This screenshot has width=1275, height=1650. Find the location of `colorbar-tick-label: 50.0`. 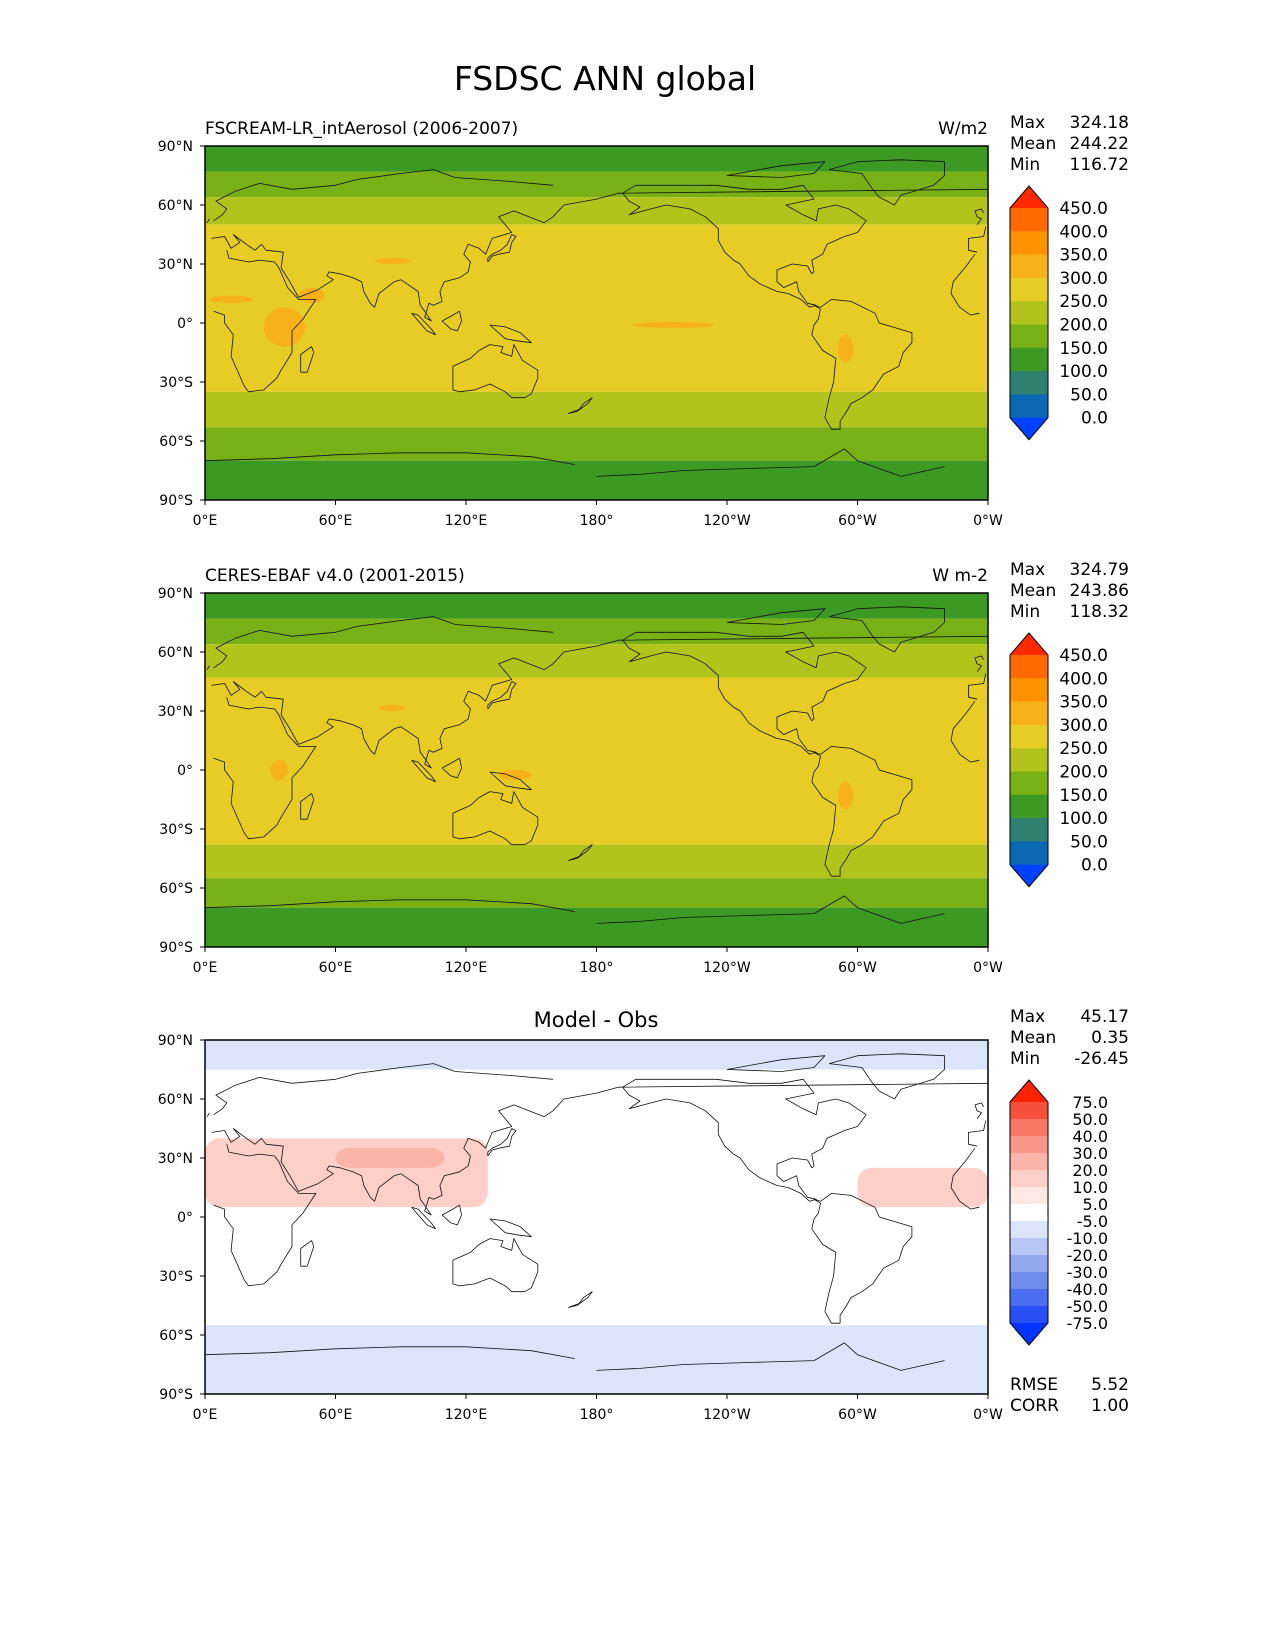

colorbar-tick-label: 50.0 is located at coordinates (1089, 842).